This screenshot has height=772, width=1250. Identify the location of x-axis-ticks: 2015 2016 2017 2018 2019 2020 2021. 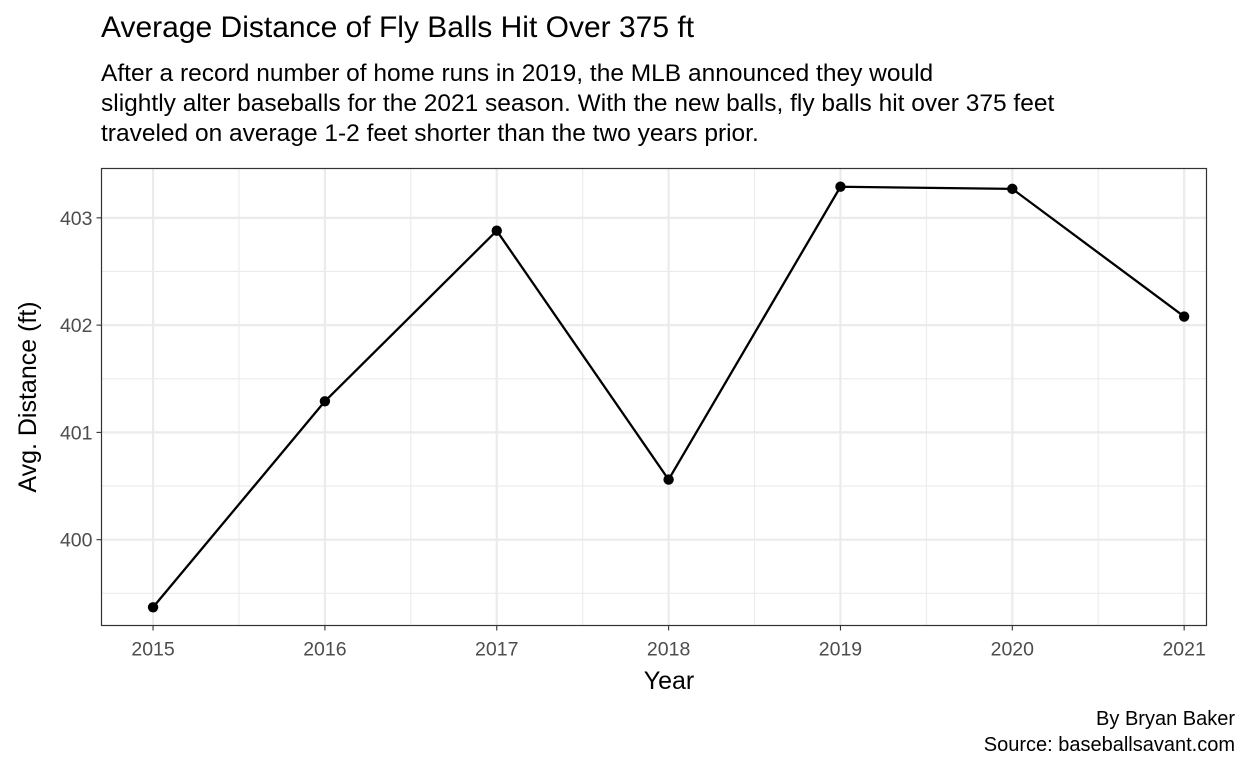
(668, 643).